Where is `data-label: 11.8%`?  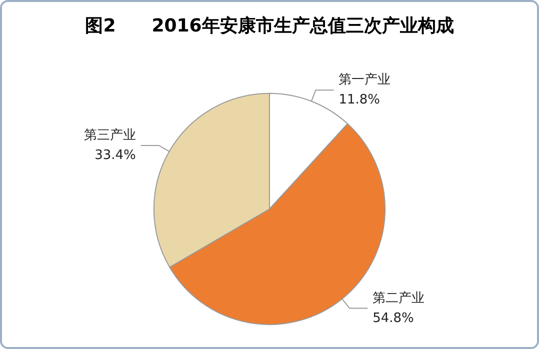 data-label: 11.8% is located at coordinates (359, 100).